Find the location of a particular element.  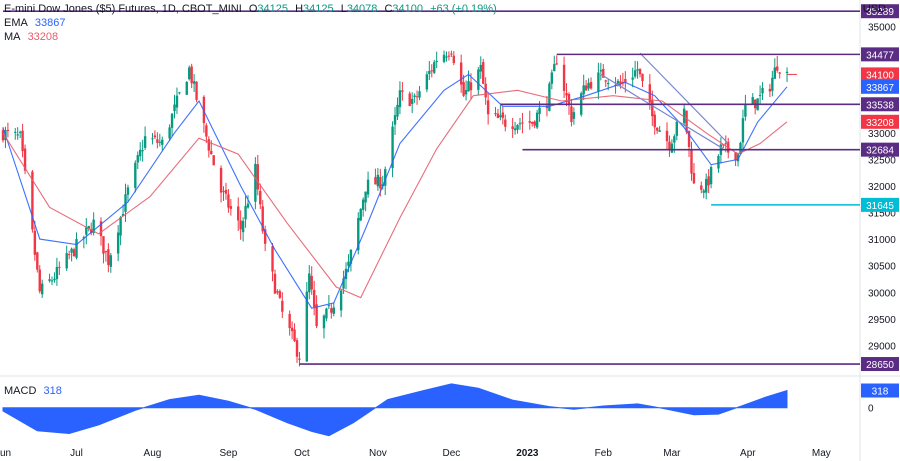

macd-legend: MACD 318 is located at coordinates (35, 391).